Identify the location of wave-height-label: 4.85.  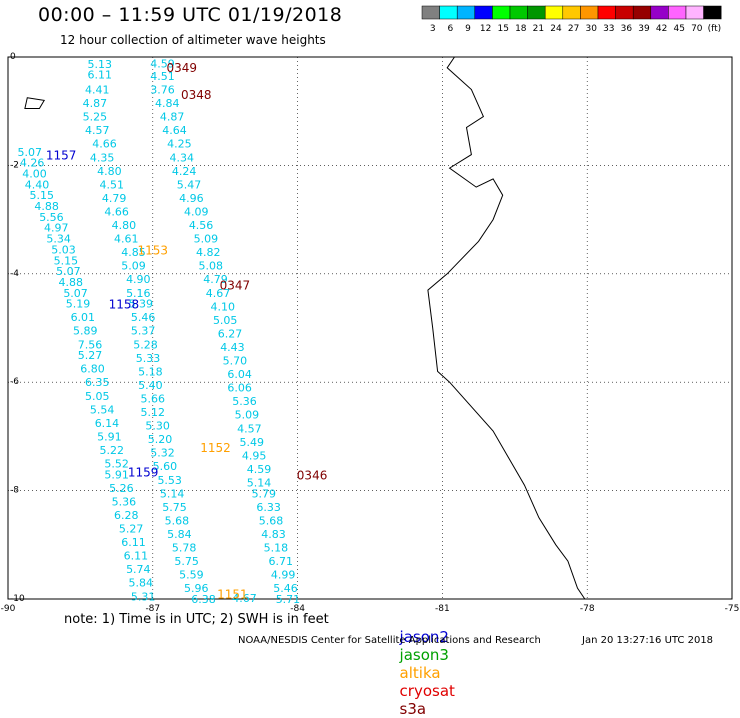
(133, 252).